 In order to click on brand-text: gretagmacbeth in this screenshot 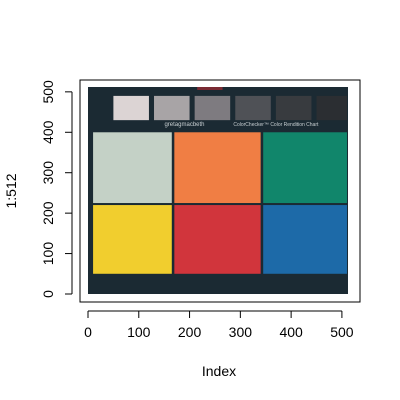, I will do `click(184, 125)`.